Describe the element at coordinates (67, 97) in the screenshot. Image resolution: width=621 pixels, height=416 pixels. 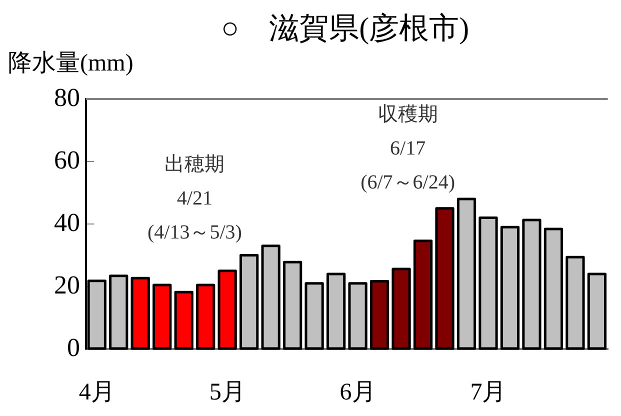
I see `y-tick-label: 80` at that location.